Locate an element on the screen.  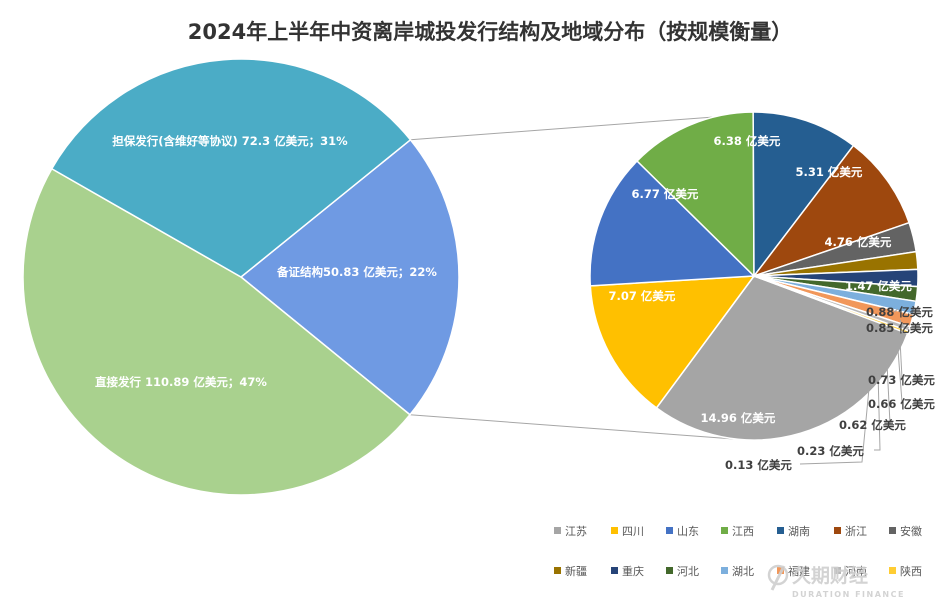
secondary-pie-data-label: 0.23 亿美元 is located at coordinates (830, 451).